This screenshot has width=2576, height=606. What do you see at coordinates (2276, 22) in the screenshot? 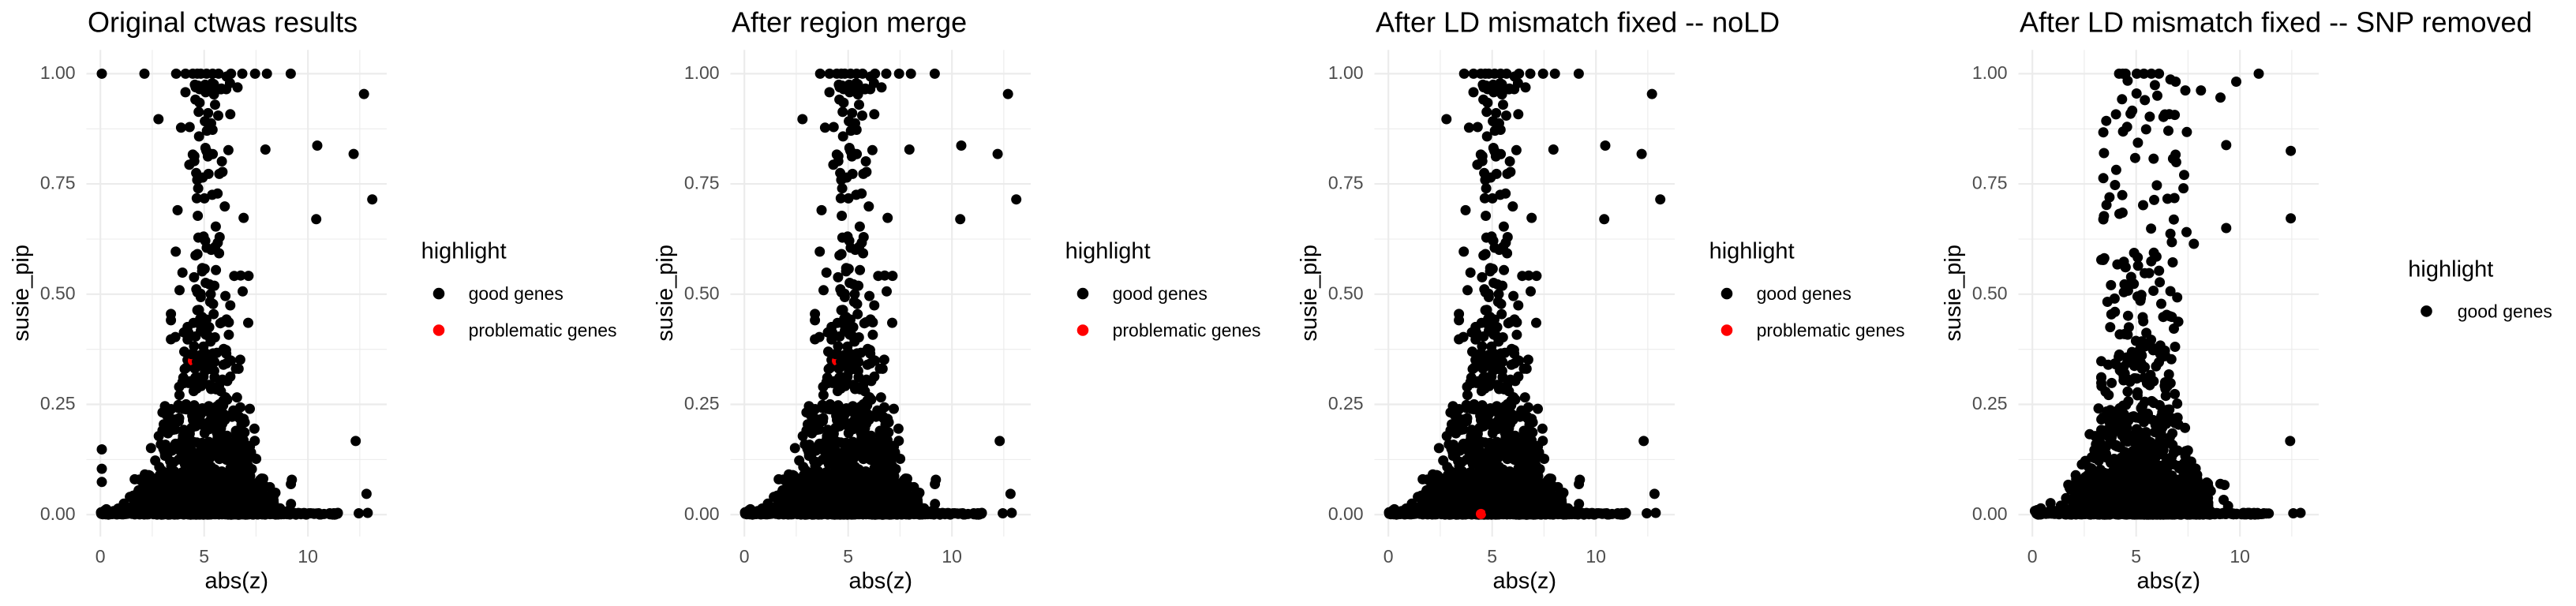
I see `svg-text:After LD mismatch fixed -- SNP: After LD mismatch fixed -- SNP removed` at bounding box center [2276, 22].